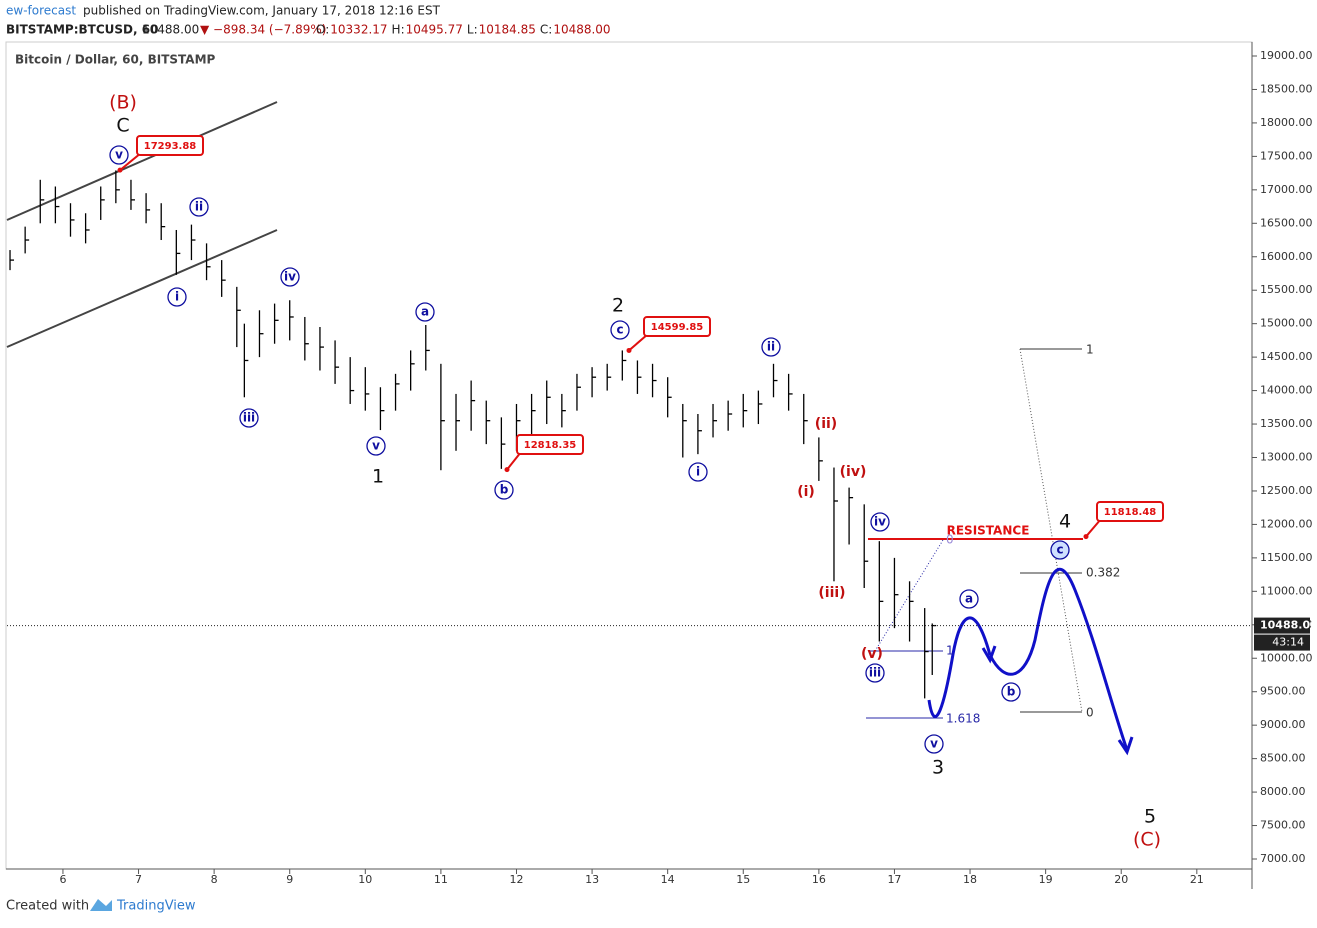 The image size is (1317, 928). I want to click on x-tick-label: 21, so click(1197, 879).